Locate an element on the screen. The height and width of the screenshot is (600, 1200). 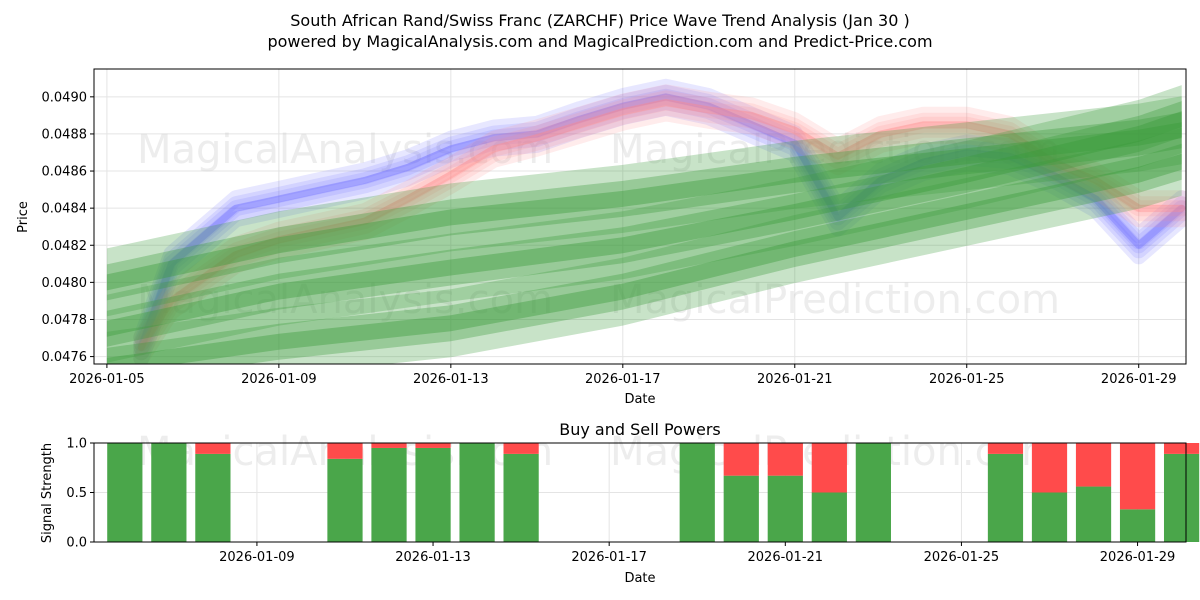
bar-chart-title: Buy and Sell Powers is located at coordinates (640, 429).